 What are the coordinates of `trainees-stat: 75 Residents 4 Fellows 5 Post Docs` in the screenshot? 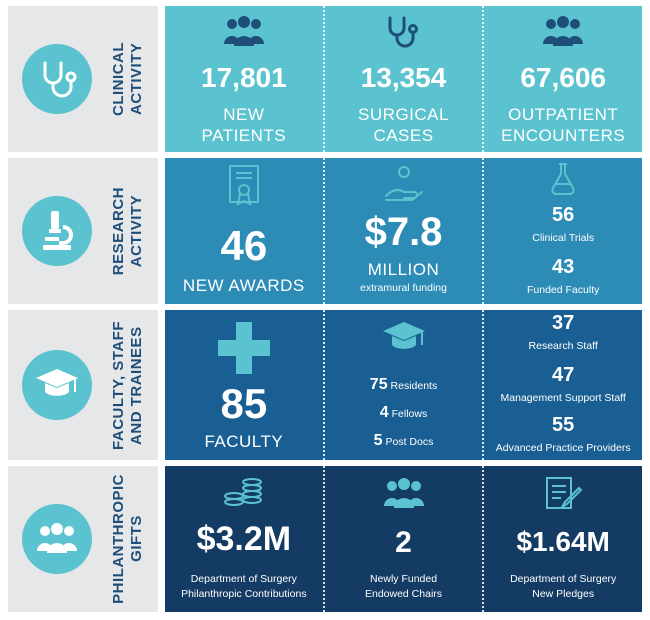 It's located at (402, 385).